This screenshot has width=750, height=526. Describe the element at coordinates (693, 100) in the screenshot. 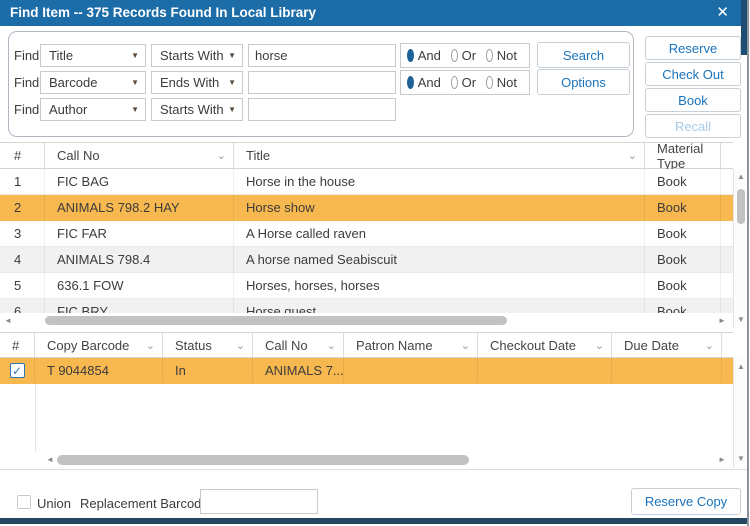

I see `book-button: Book` at that location.